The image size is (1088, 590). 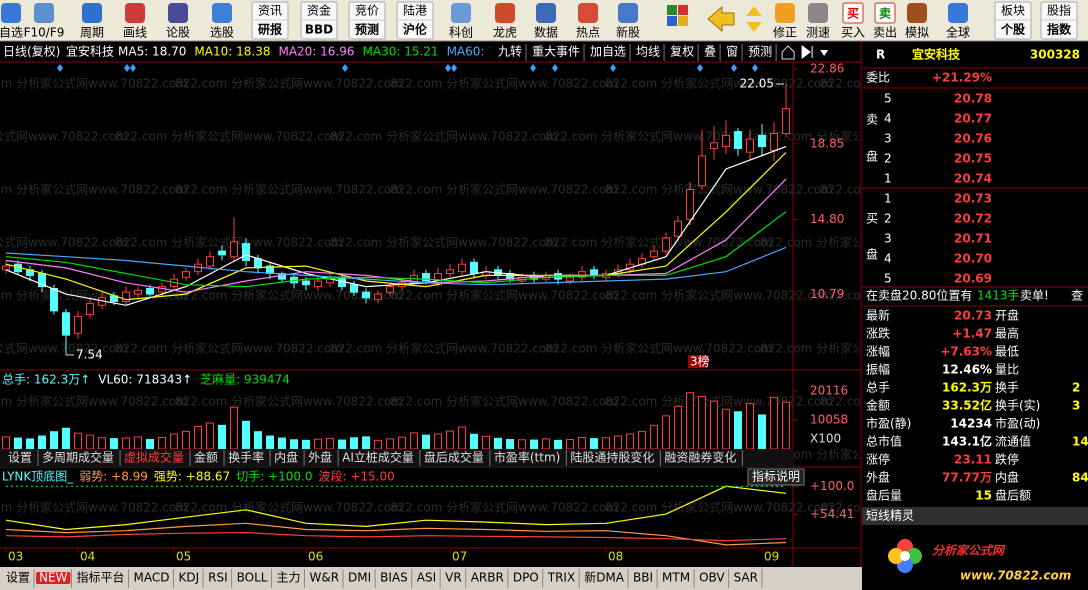 What do you see at coordinates (526, 578) in the screenshot?
I see `bottom-tab: DPO` at bounding box center [526, 578].